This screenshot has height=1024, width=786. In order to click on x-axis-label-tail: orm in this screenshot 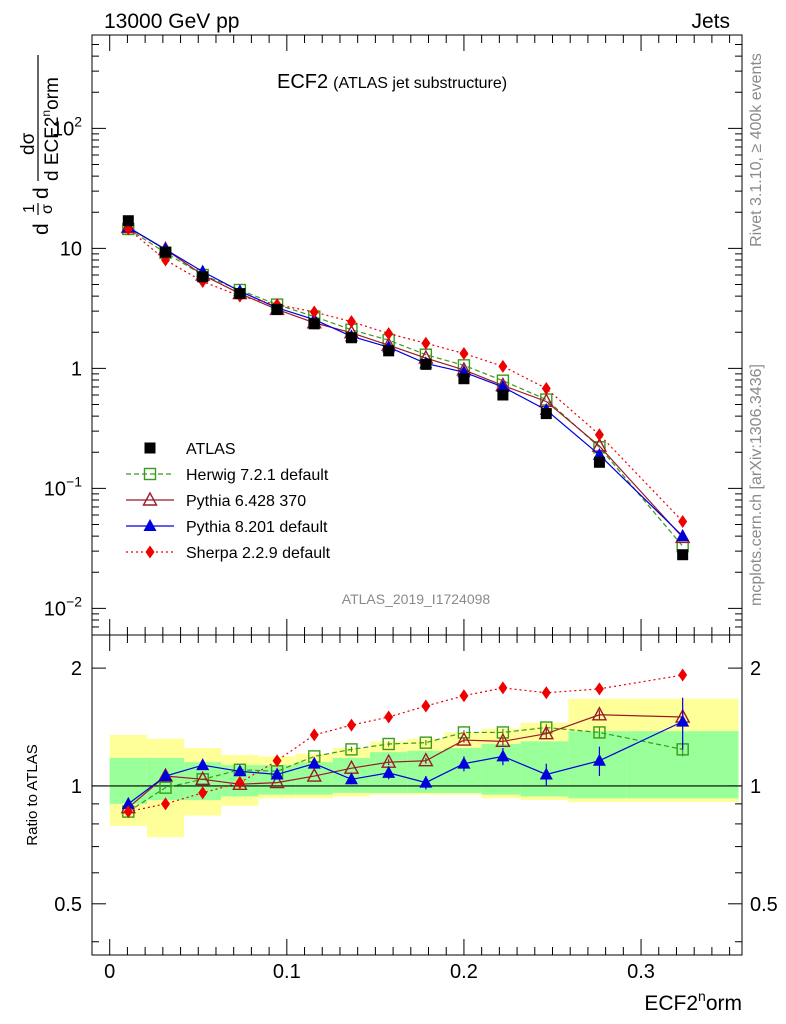, I will do `click(724, 1003)`.